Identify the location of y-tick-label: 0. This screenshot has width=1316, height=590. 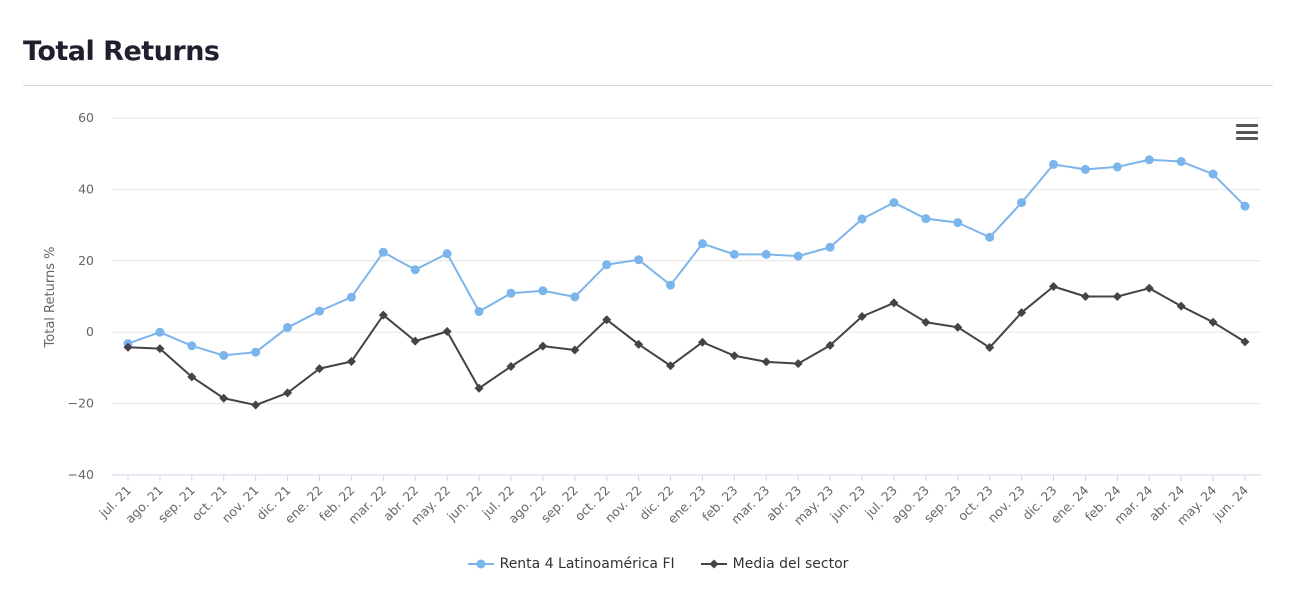
(90, 331).